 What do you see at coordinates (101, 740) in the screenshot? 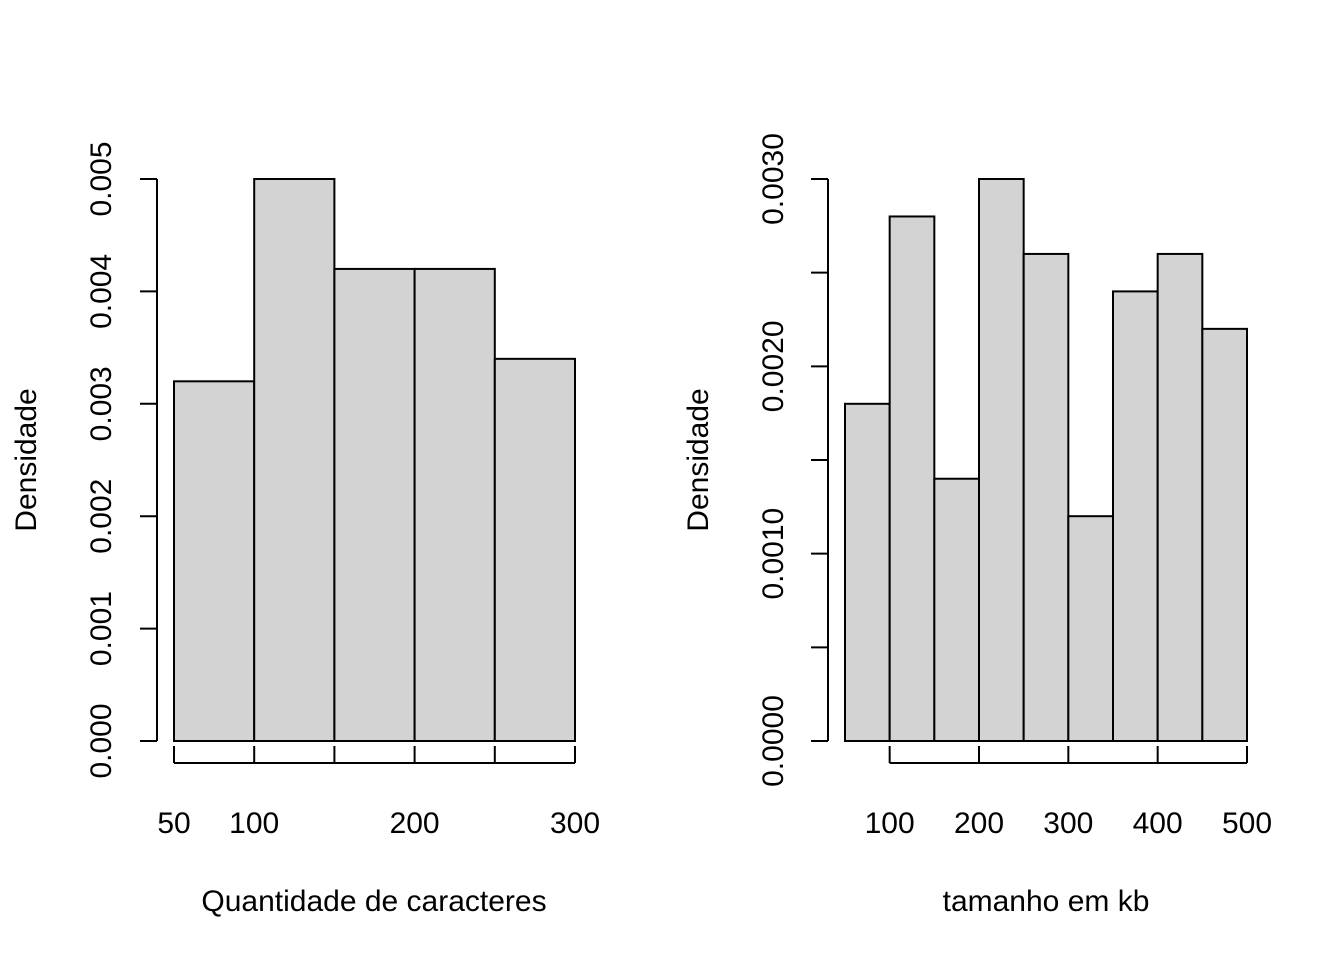
I see `y-tick-label: 0.000` at bounding box center [101, 740].